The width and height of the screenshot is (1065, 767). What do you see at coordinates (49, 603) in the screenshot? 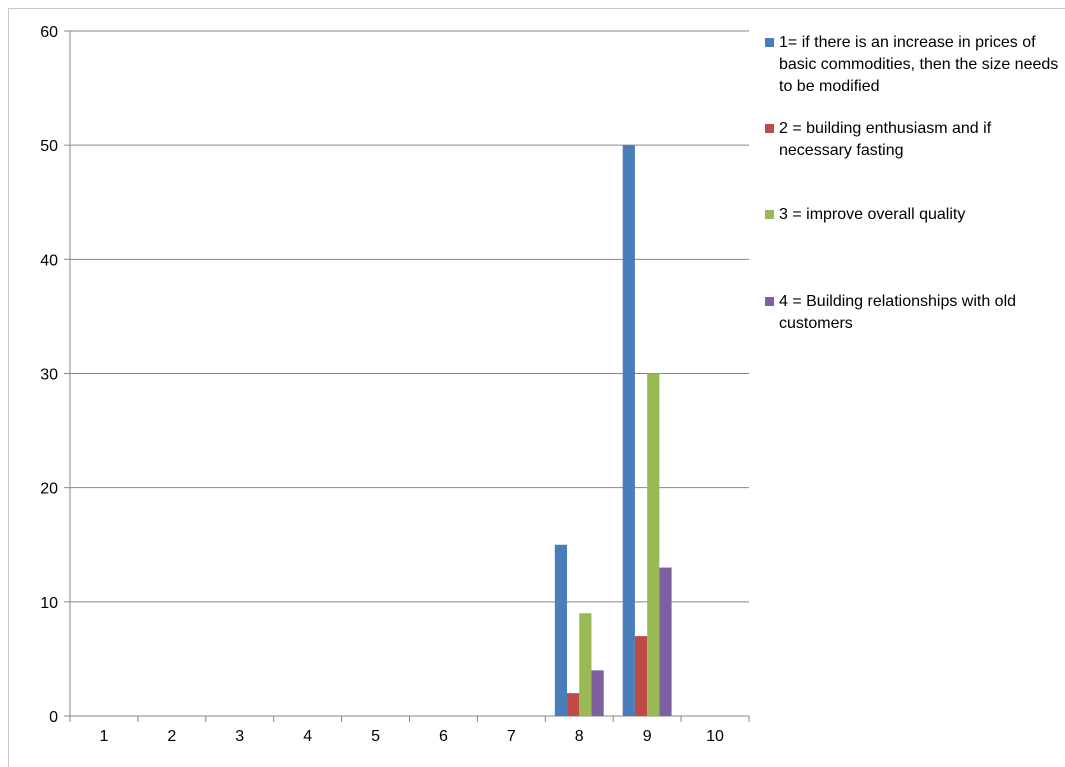
I see `y-tick-label: 10` at bounding box center [49, 603].